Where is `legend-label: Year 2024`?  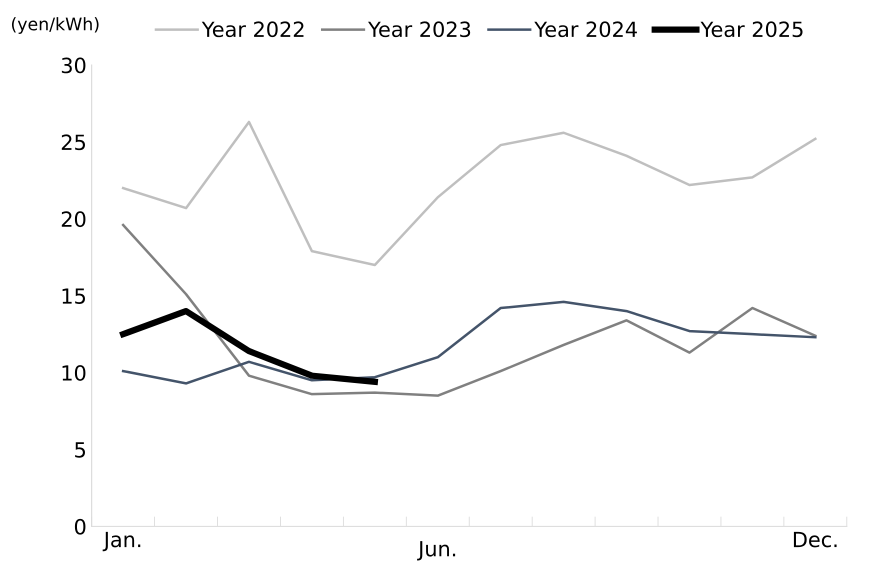 legend-label: Year 2024 is located at coordinates (585, 29).